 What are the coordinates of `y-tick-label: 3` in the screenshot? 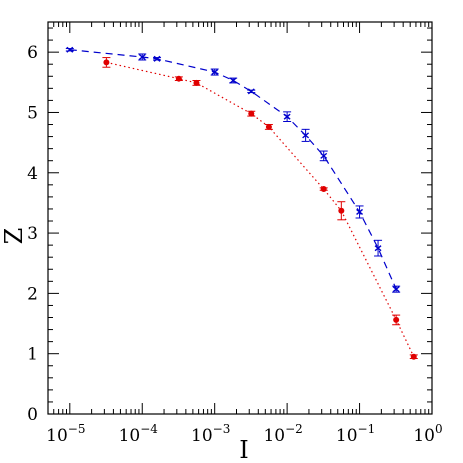 It's located at (32, 234).